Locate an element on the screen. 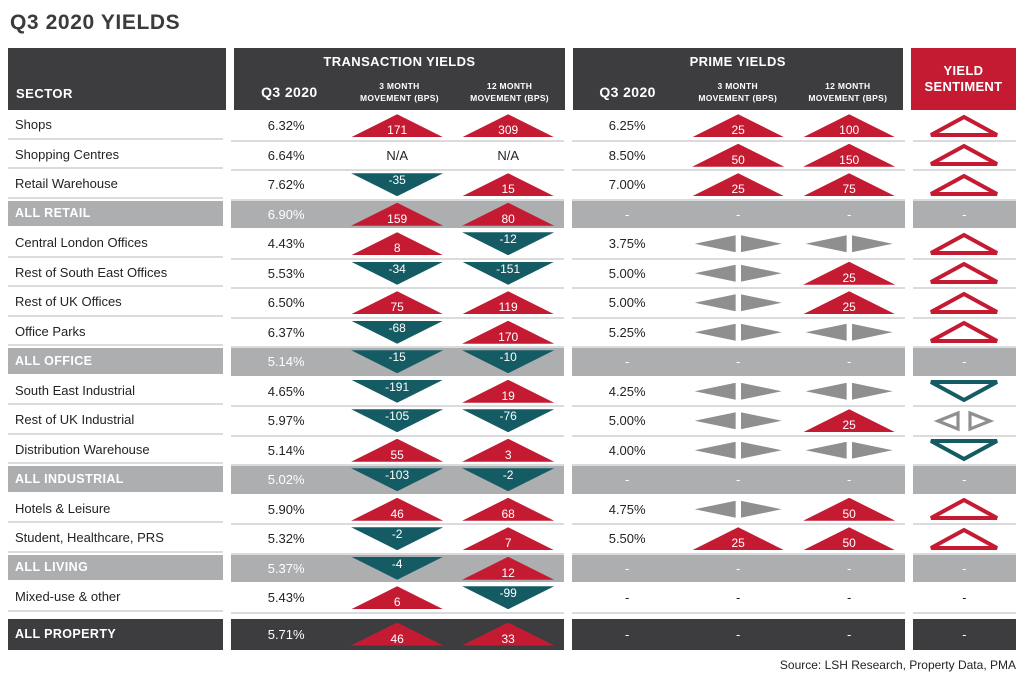 Image resolution: width=1024 pixels, height=674 pixels. total-row: ALL PROPERTY 5.71% 46 33 - - - - is located at coordinates (512, 634).